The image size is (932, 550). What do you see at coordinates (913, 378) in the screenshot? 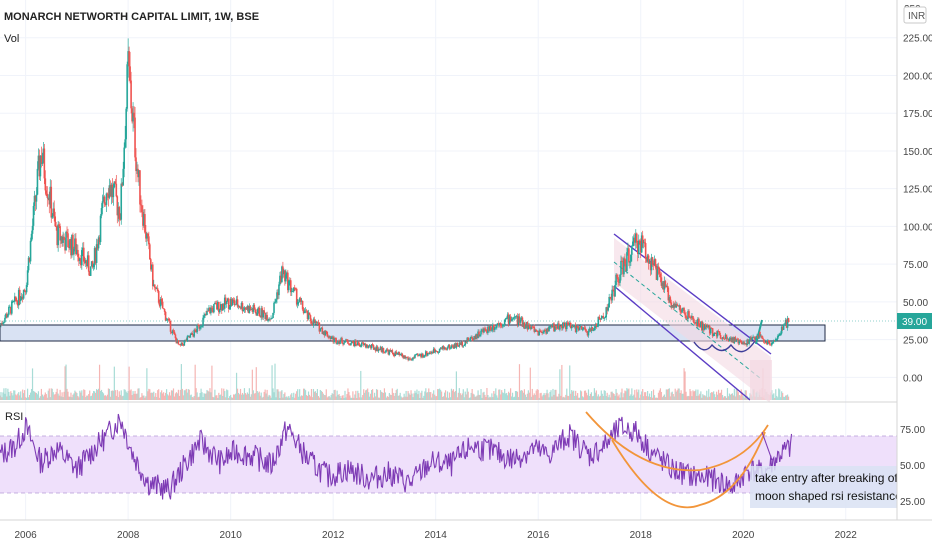
I see `price-tick: 0.00` at bounding box center [913, 378].